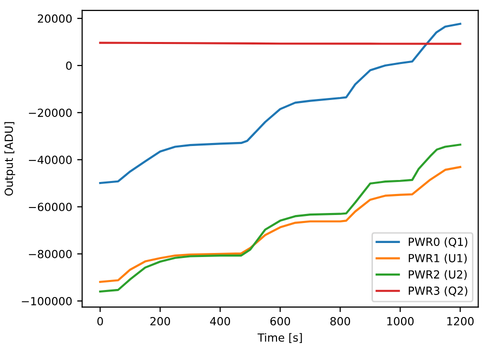  I want to click on y-tick-label: 20000, so click(55, 18).